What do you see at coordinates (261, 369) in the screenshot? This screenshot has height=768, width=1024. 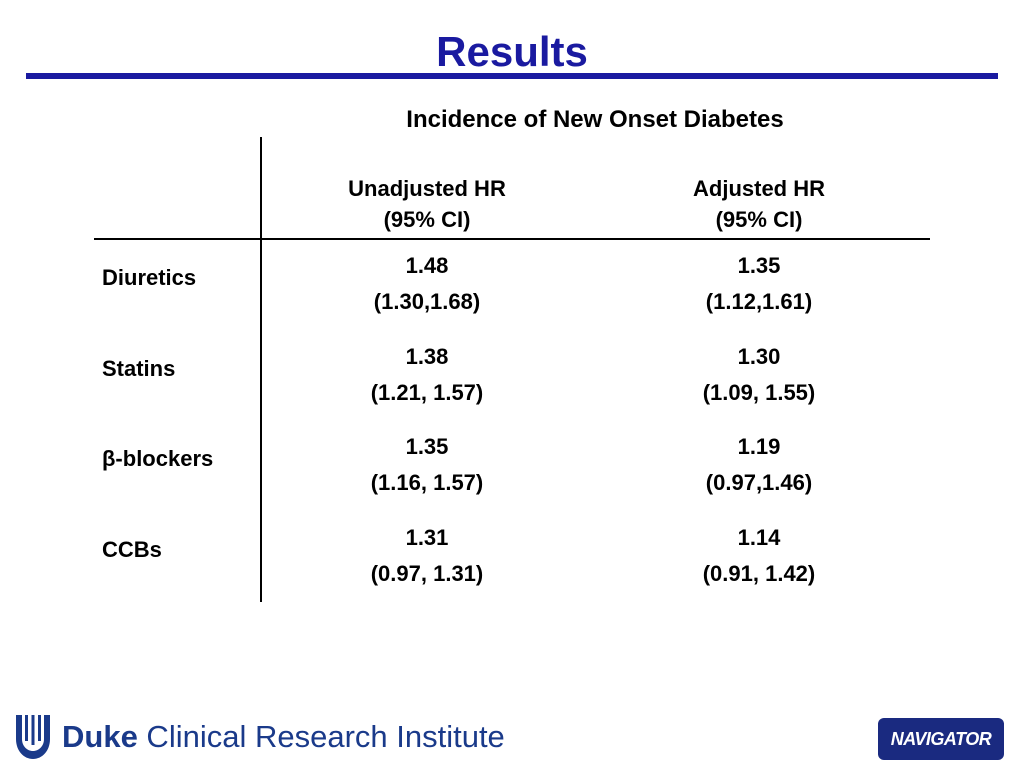 I see `table-vertical-divider` at bounding box center [261, 369].